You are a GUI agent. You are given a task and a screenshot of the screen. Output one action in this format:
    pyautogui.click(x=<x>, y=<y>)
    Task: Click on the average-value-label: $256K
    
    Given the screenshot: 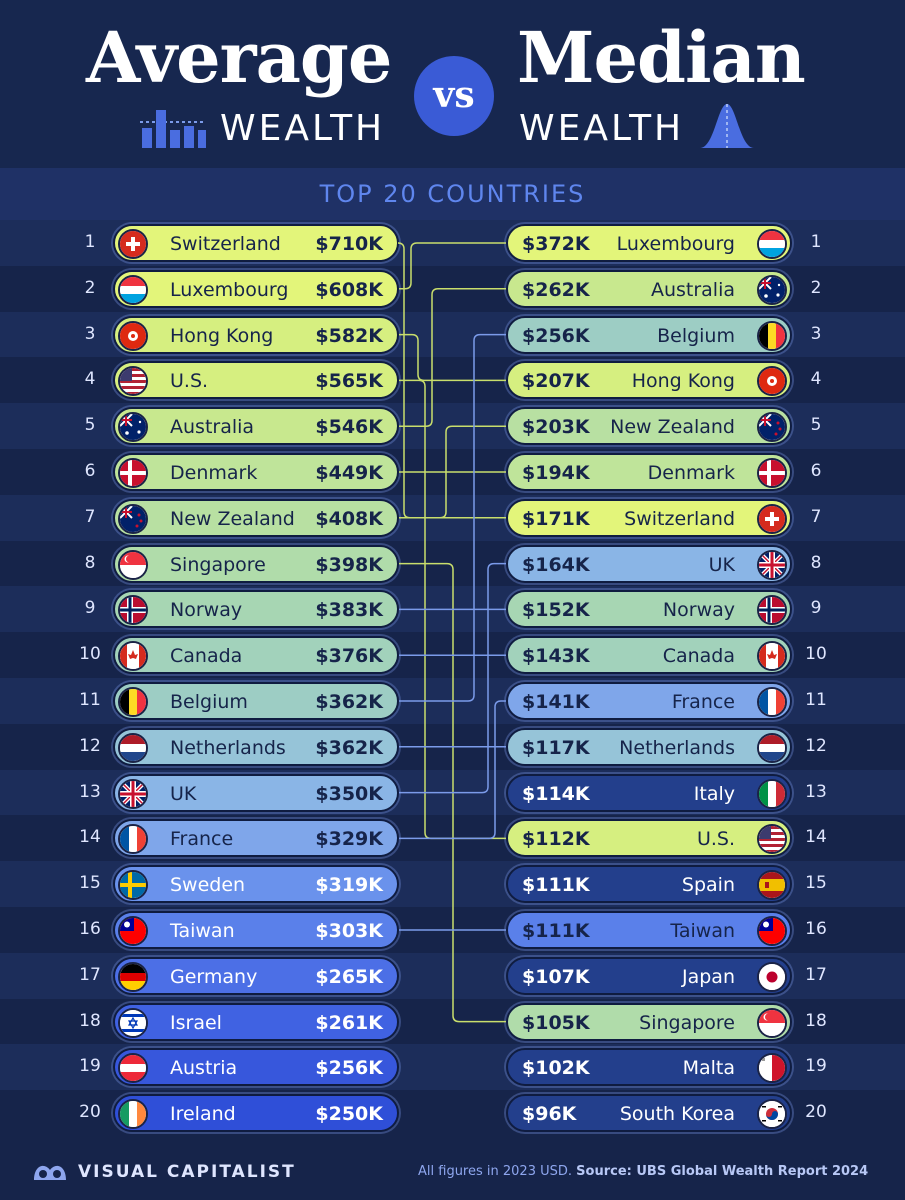 What is the action you would take?
    pyautogui.click(x=349, y=1068)
    